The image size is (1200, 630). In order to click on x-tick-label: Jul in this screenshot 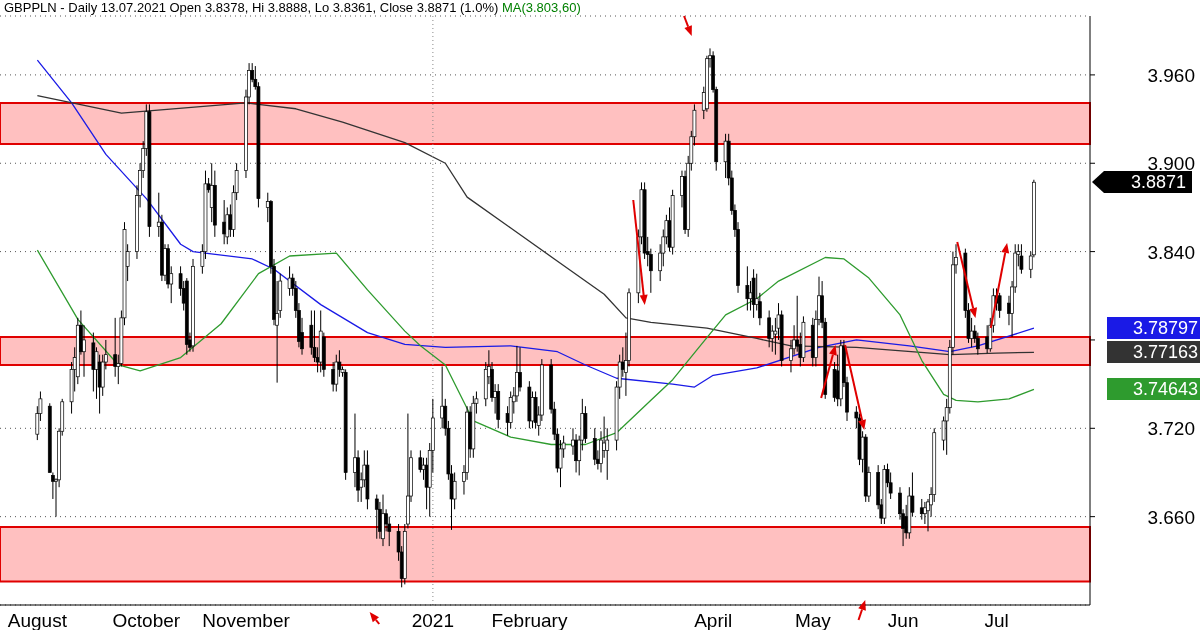, I will do `click(996, 620)`.